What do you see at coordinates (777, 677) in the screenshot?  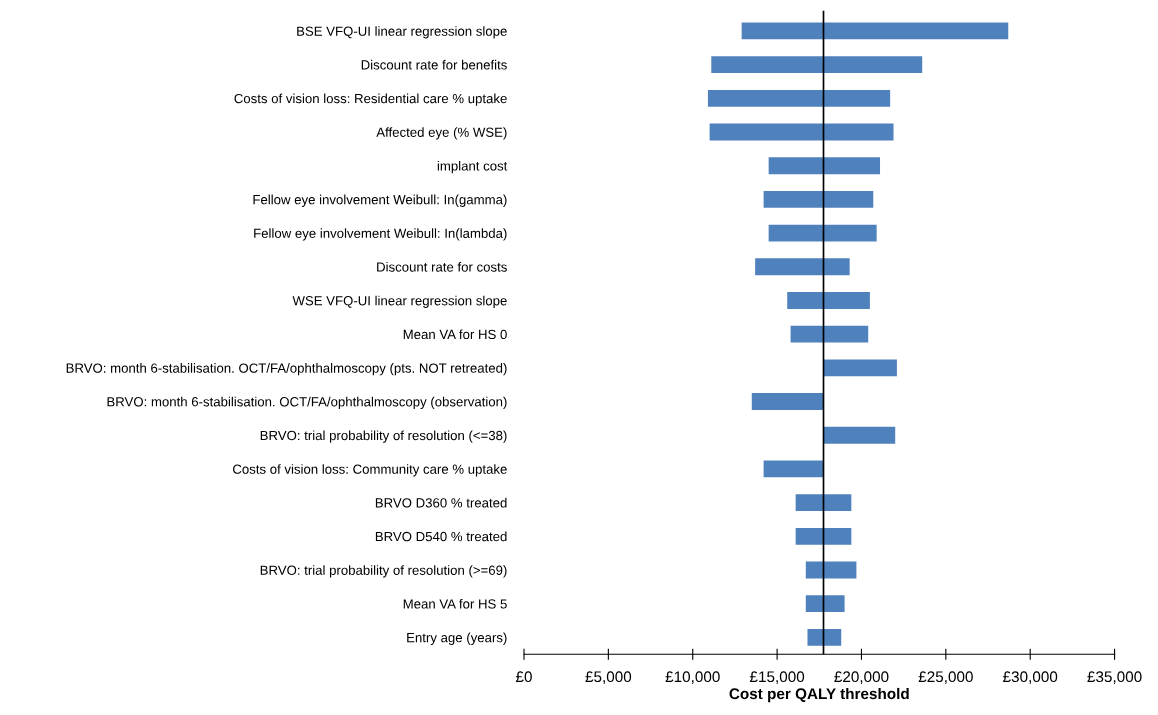 I see `x-tick-label: £15,000` at bounding box center [777, 677].